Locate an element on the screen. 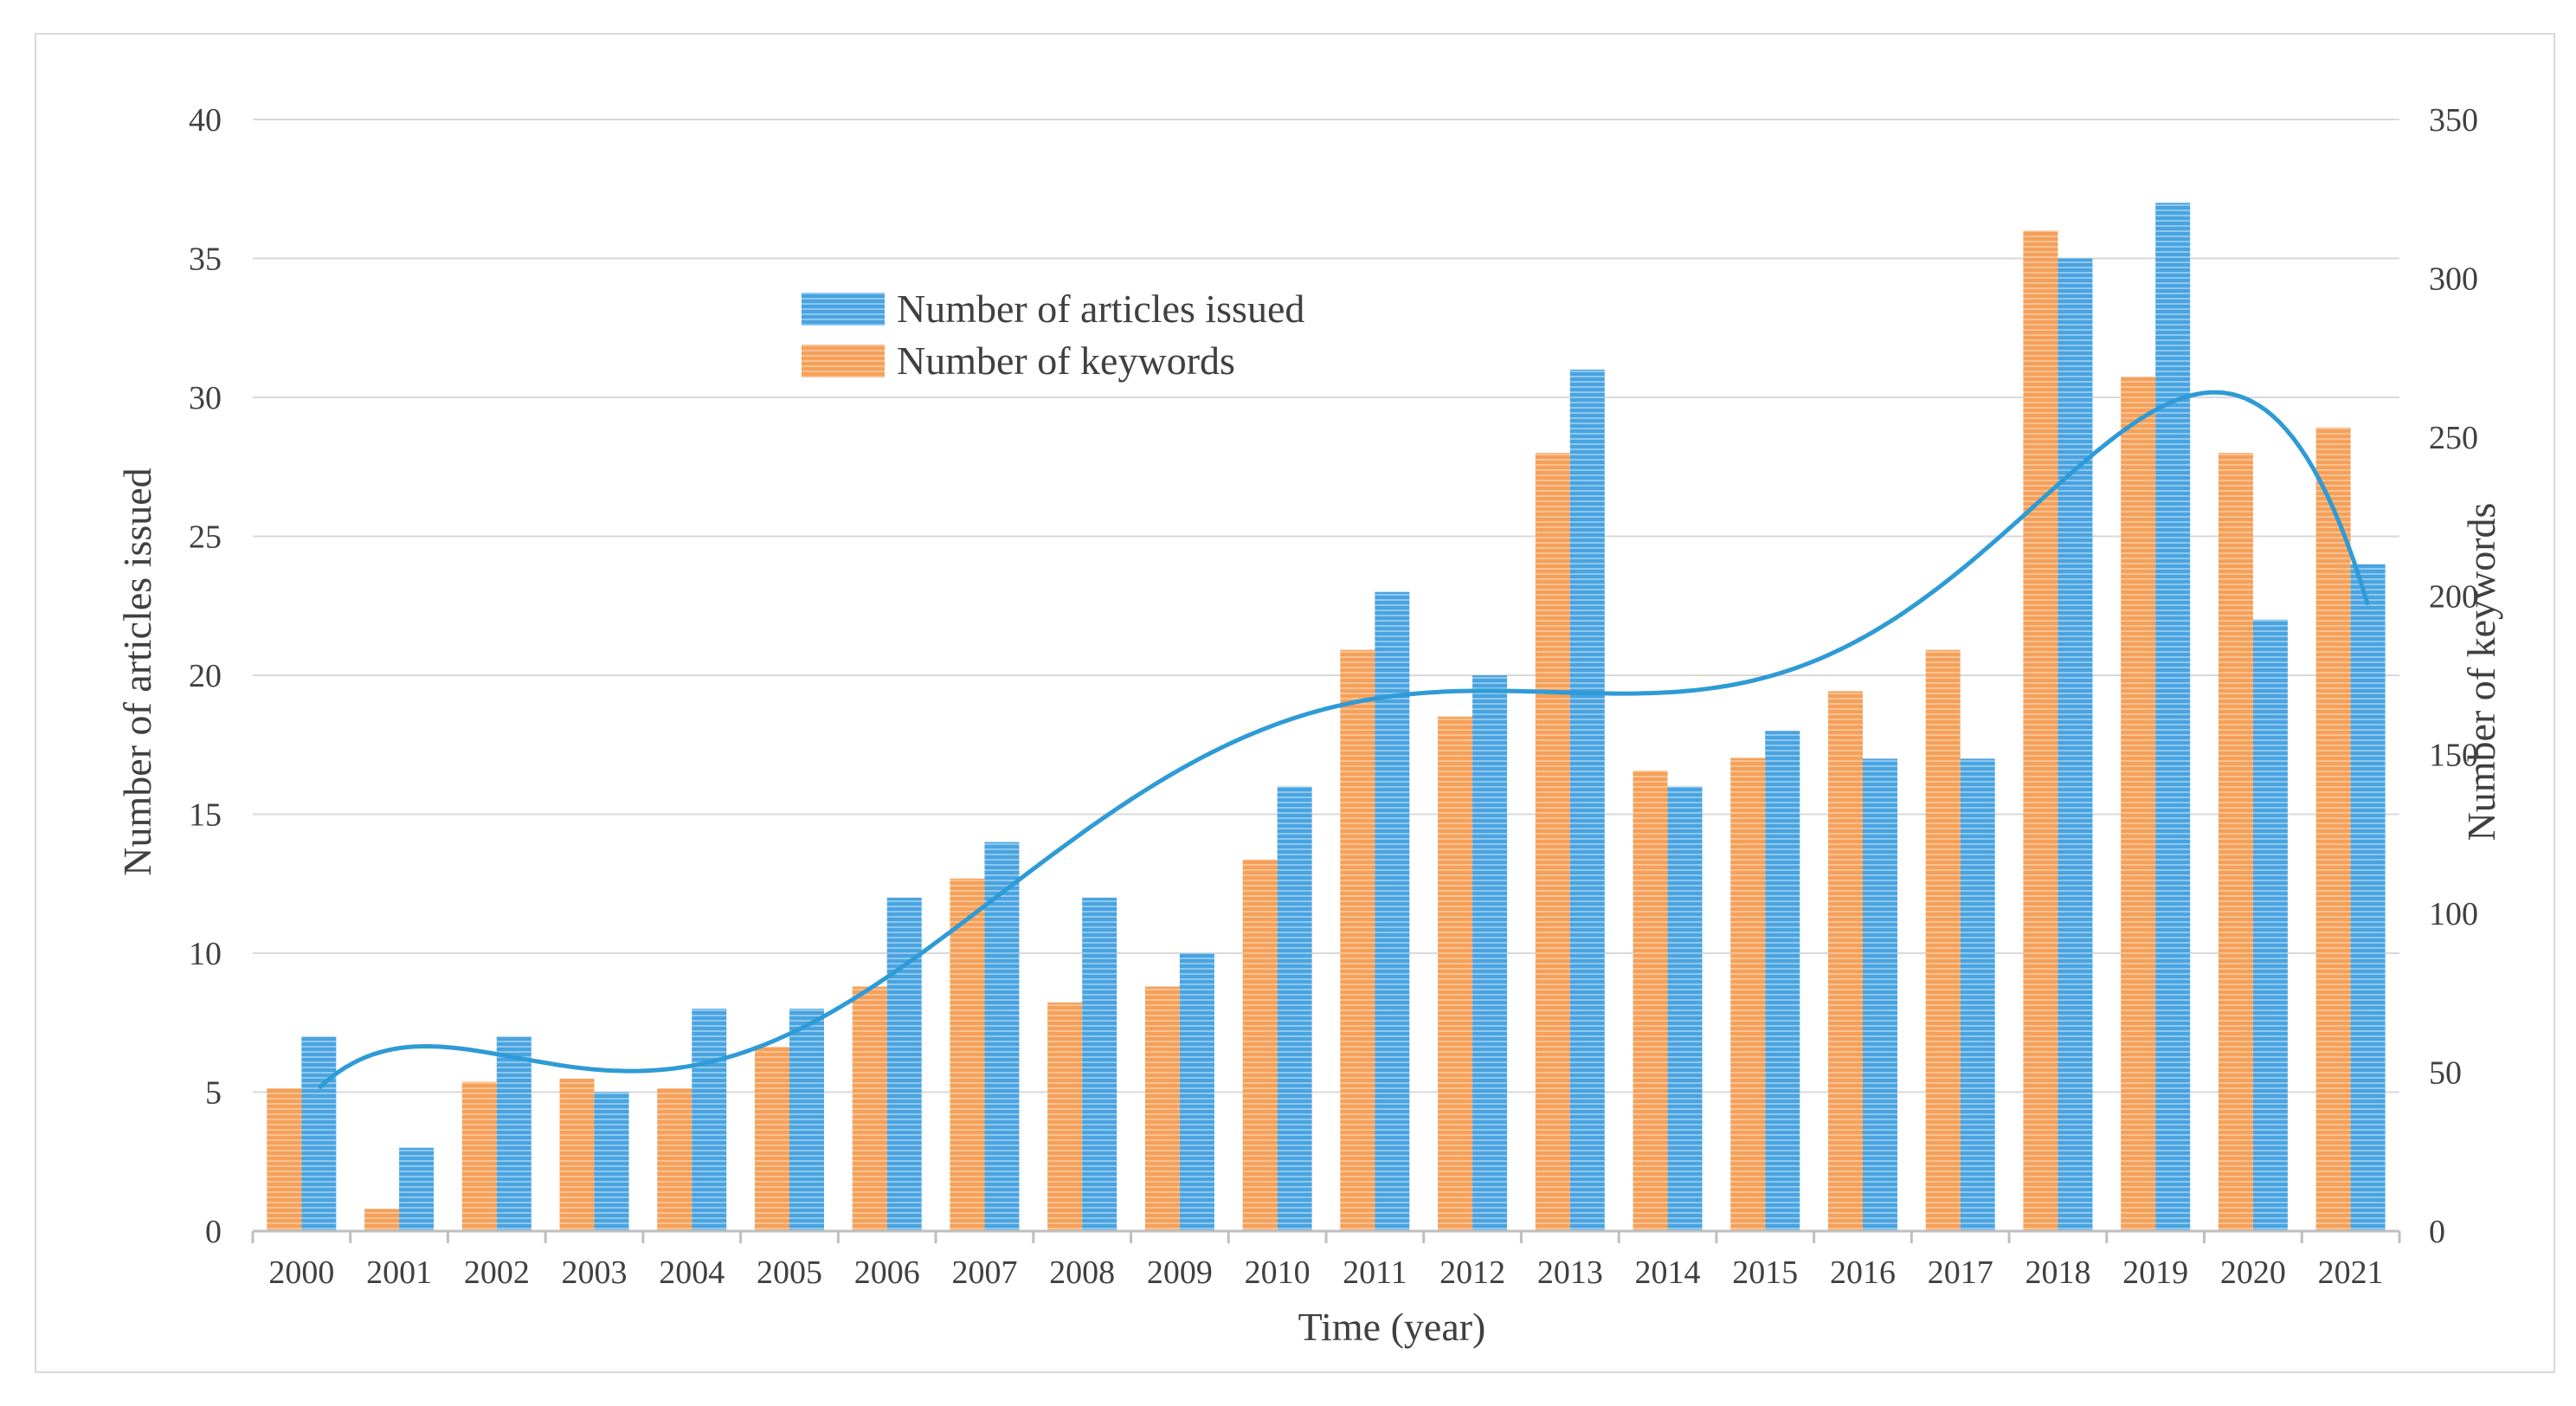 The image size is (2576, 1406). legend-swatch-keywords is located at coordinates (843, 361).